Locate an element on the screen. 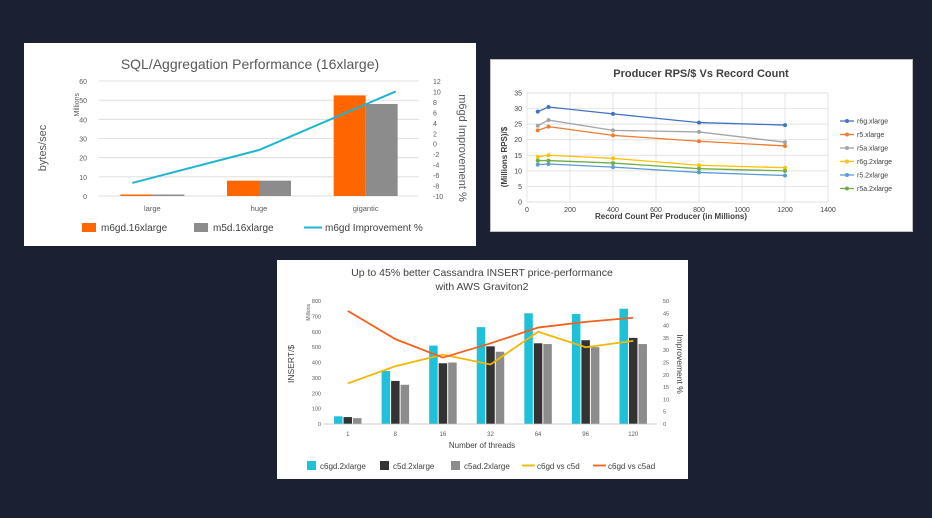 This screenshot has height=518, width=932. y2-tick-label: 6 is located at coordinates (435, 113).